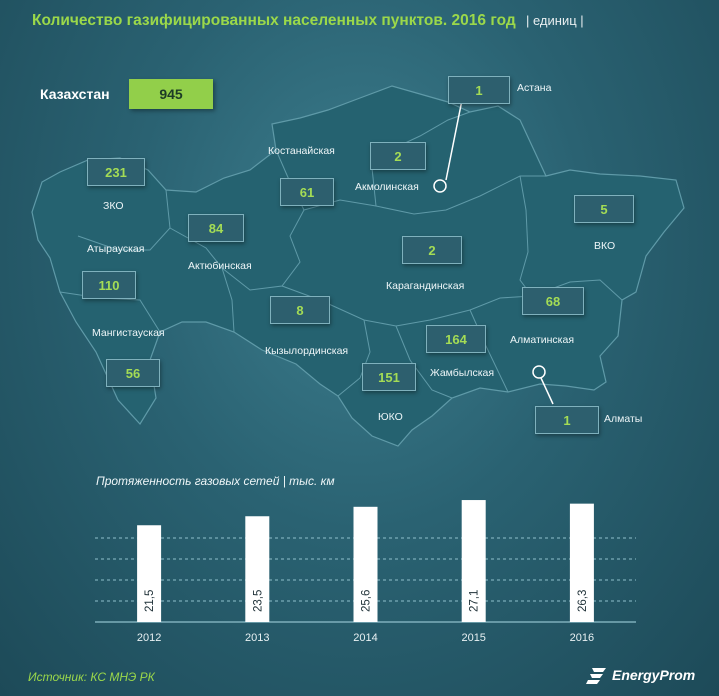 Image resolution: width=719 pixels, height=696 pixels. I want to click on region-label-kyzylorda: Кызылординская, so click(307, 351).